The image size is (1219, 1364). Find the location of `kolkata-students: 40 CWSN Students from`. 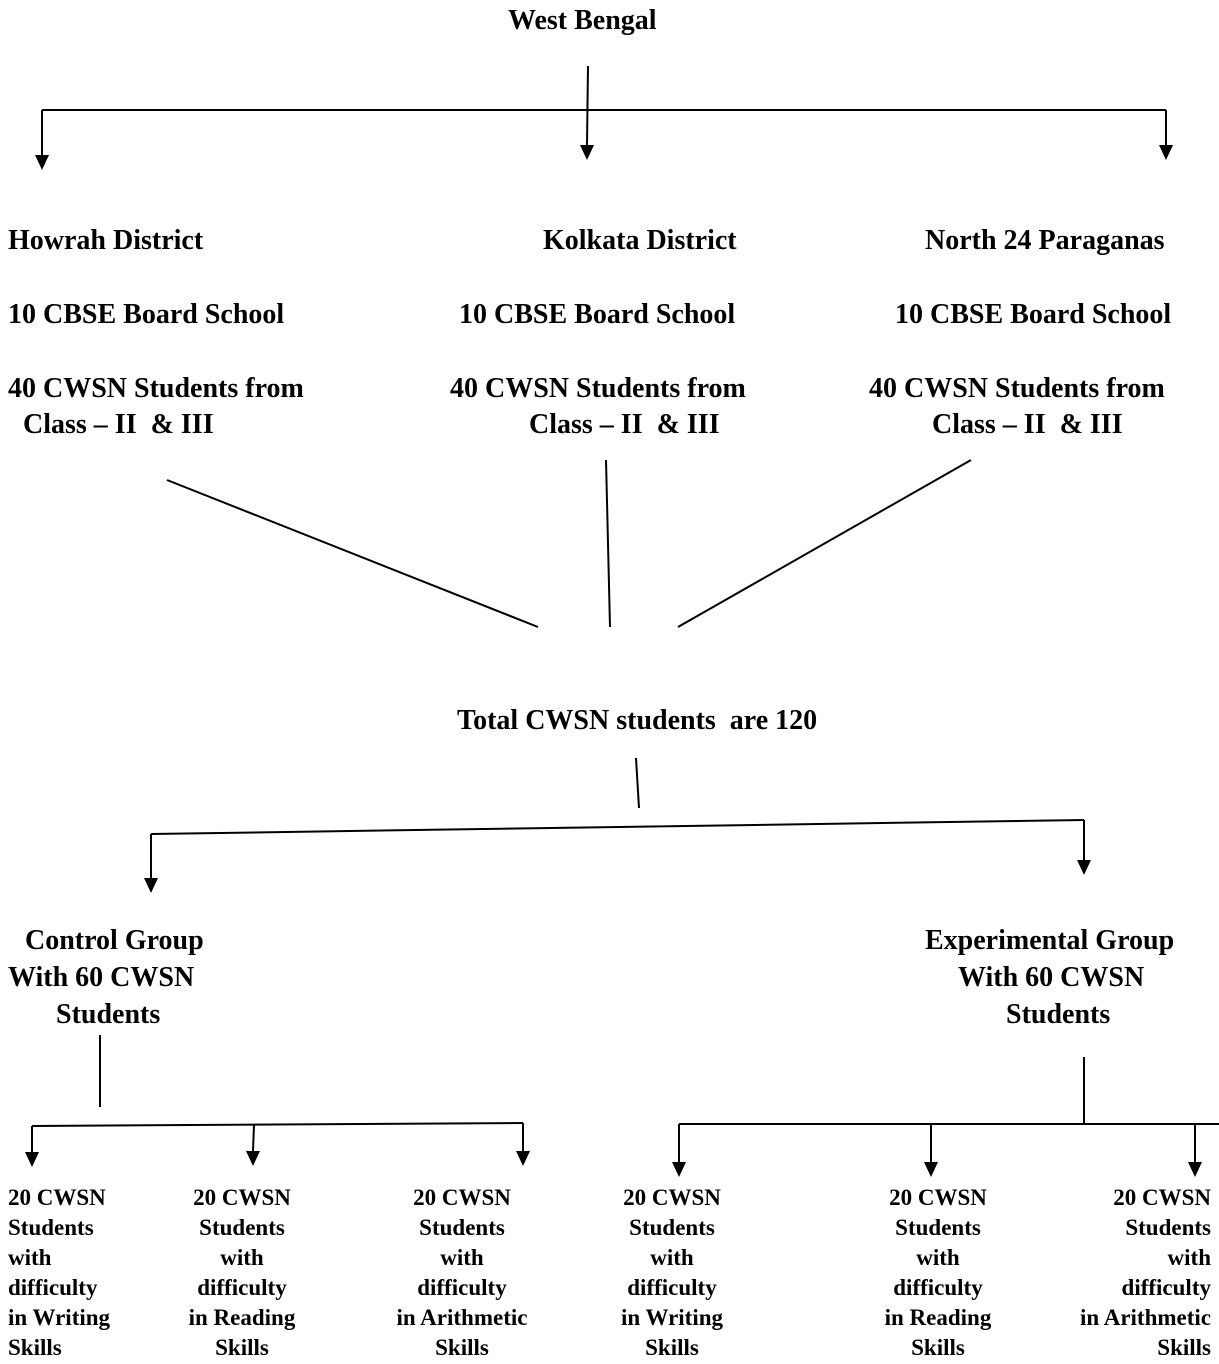

kolkata-students: 40 CWSN Students from is located at coordinates (598, 388).